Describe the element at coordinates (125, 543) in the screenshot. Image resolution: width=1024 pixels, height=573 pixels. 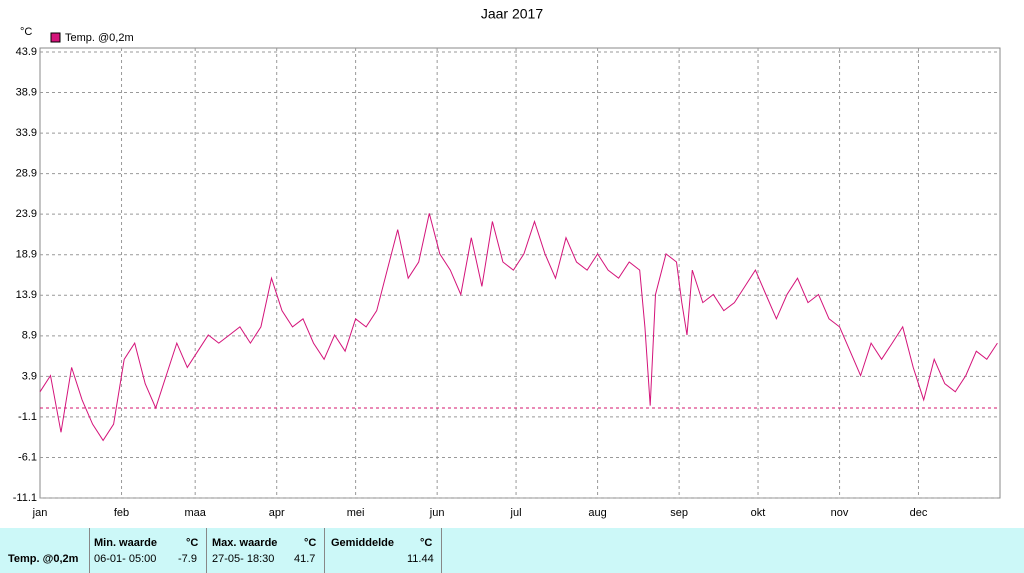
I see `header: Min. waarde` at that location.